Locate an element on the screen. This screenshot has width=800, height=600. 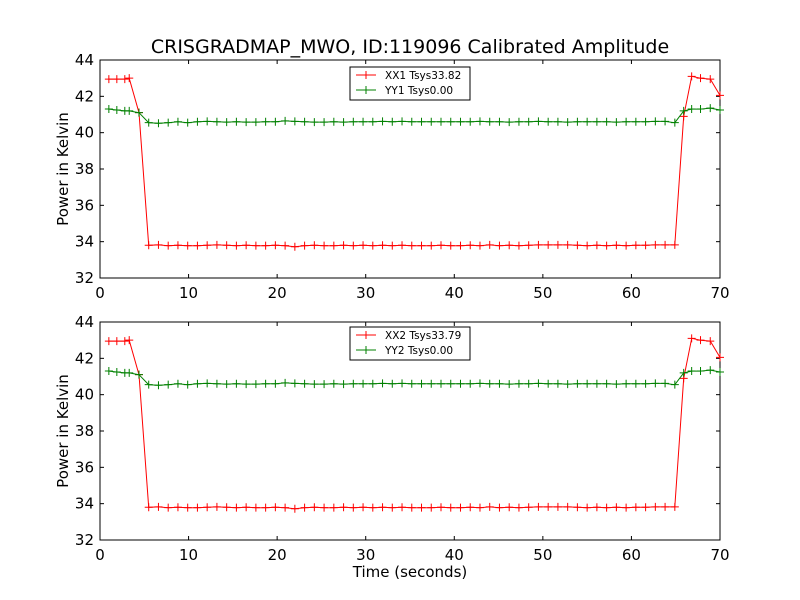
x-tick-label: 10 is located at coordinates (188, 555).